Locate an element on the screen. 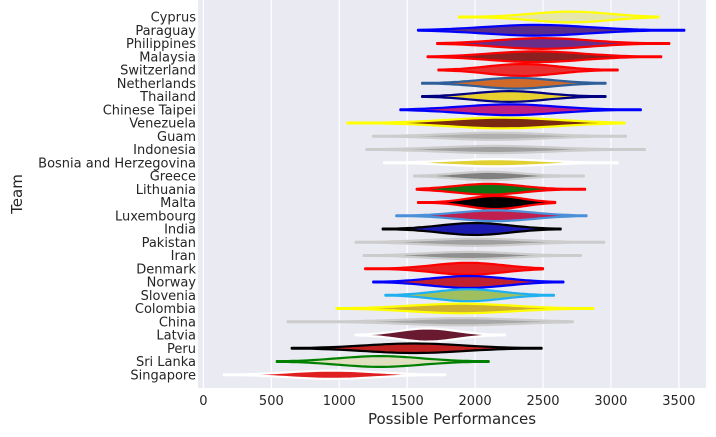 This screenshot has width=716, height=437. y-tick-label-27: Singapore is located at coordinates (163, 375).